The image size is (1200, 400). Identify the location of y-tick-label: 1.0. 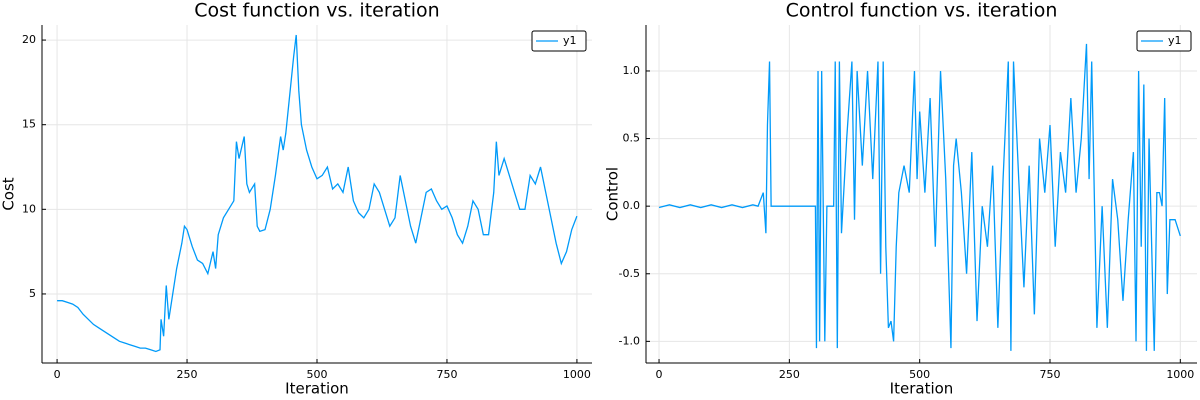
(632, 70).